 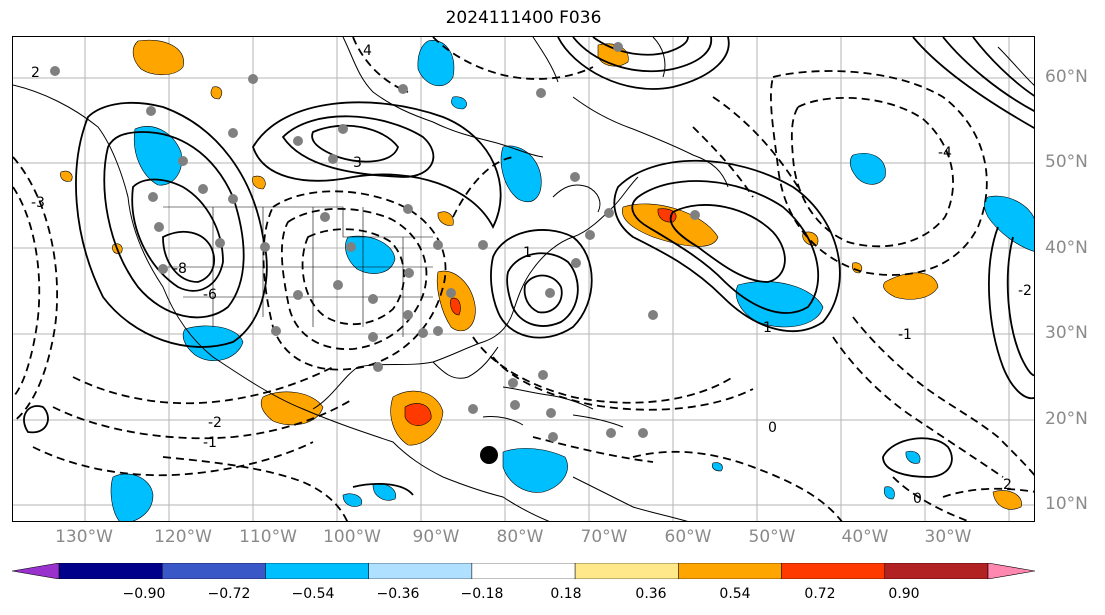 What do you see at coordinates (313, 594) in the screenshot?
I see `colorbar-tick: −0.54` at bounding box center [313, 594].